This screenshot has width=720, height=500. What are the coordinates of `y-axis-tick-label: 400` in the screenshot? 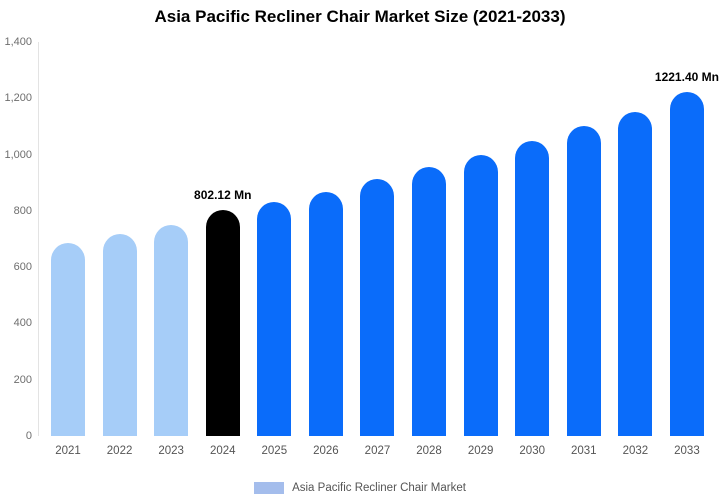 It's located at (22, 323).